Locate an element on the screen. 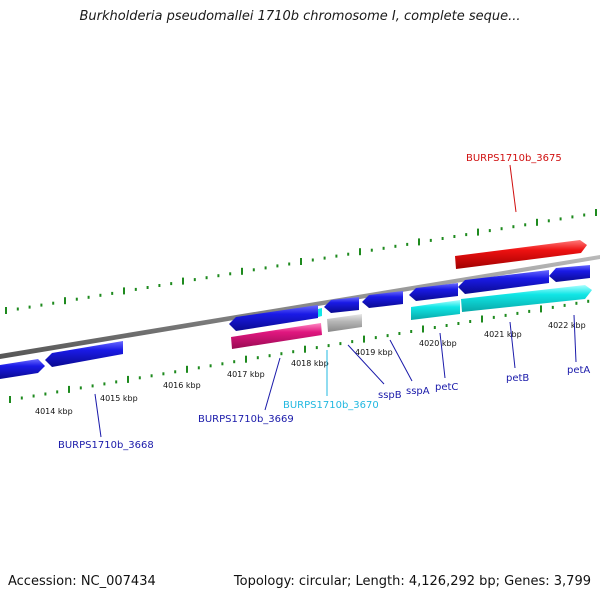 The image size is (600, 600). gene-label-sspB: sspB is located at coordinates (390, 395).